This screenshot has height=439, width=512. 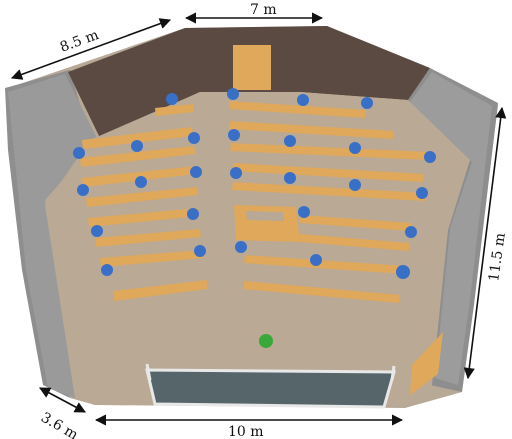 What do you see at coordinates (59, 424) in the screenshot?
I see `bottom-left-depth-label: 3.6 m` at bounding box center [59, 424].